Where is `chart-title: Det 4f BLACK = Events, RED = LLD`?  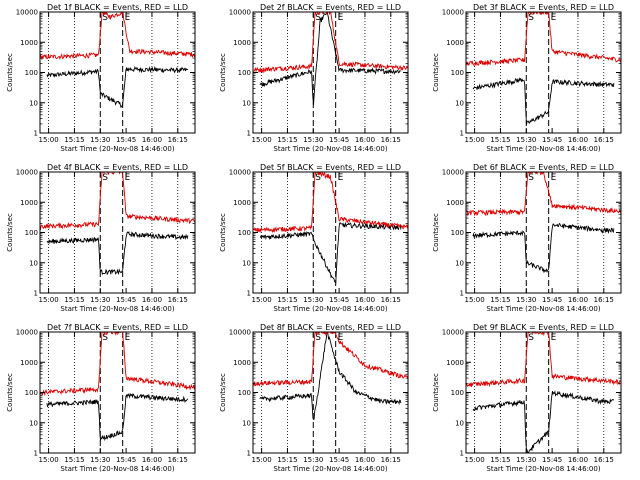
chart-title: Det 4f BLACK = Events, RED = LLD is located at coordinates (117, 167).